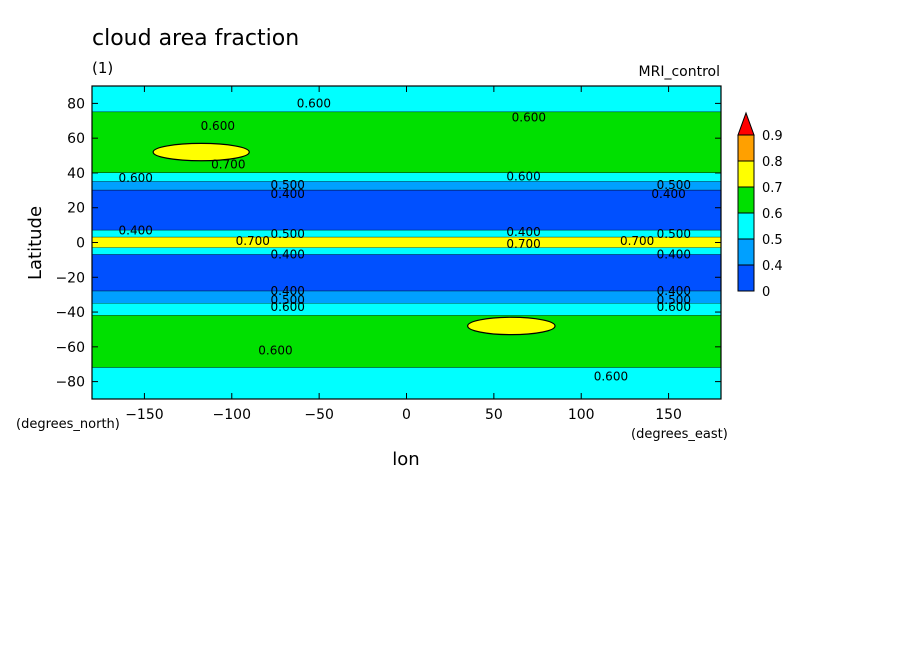 The image size is (904, 654). I want to click on contour-label-1: 0.600, so click(529, 117).